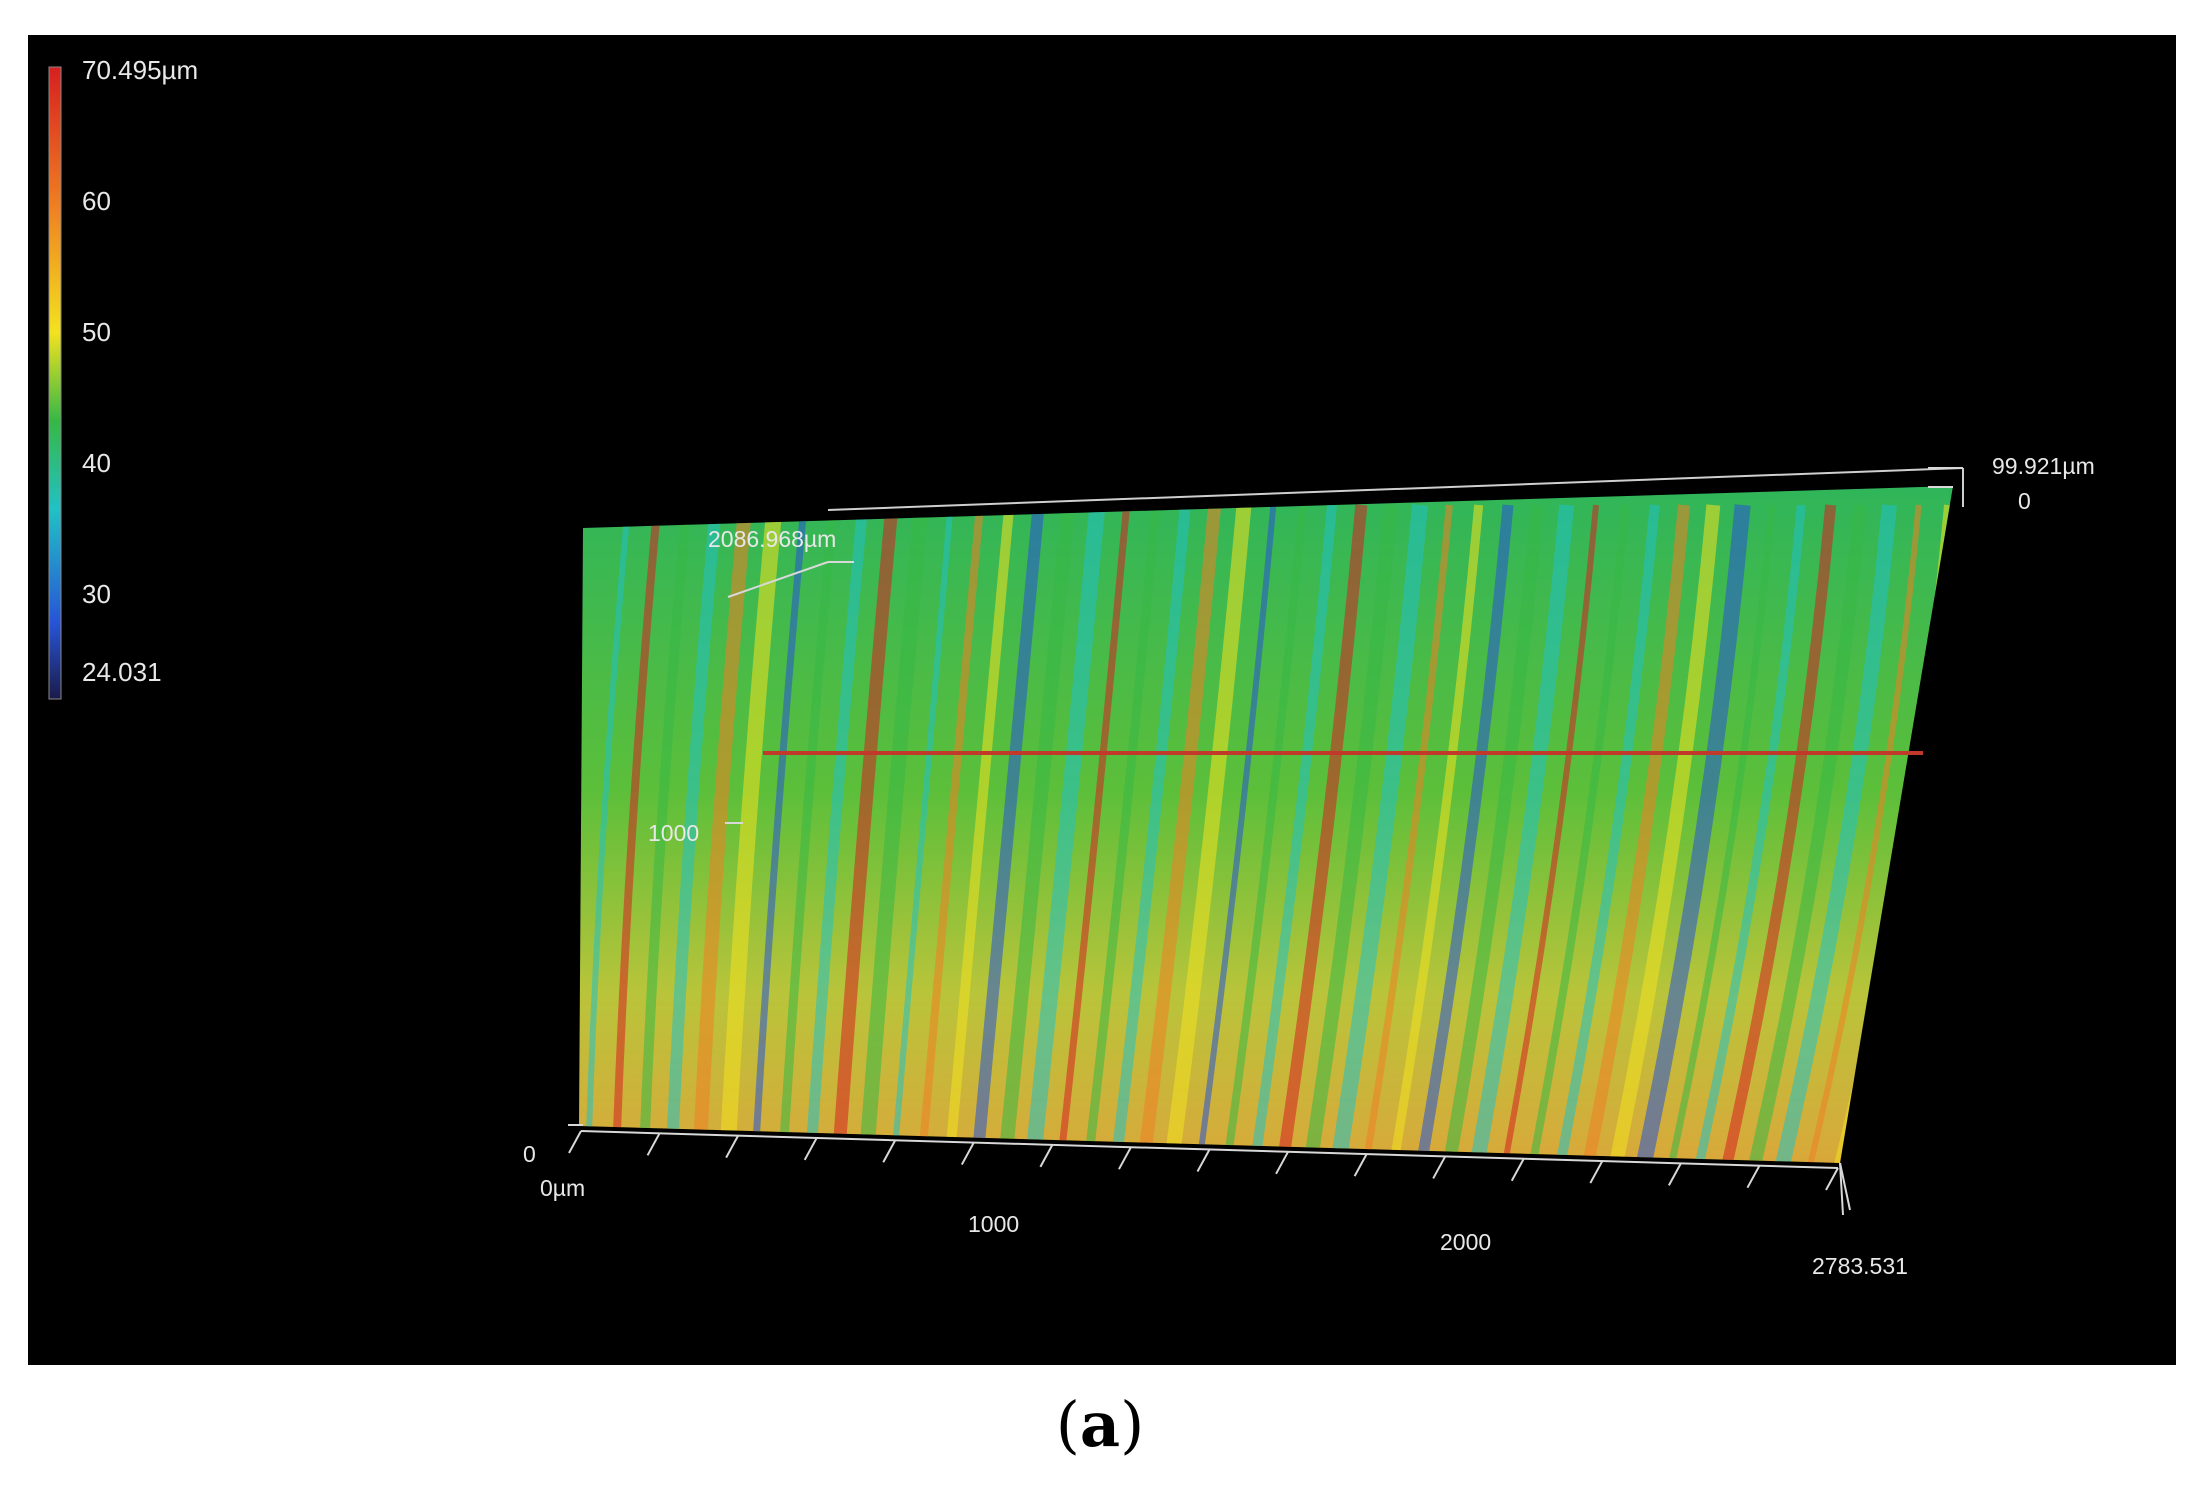  Describe the element at coordinates (529, 1154) in the screenshot. I see `y-axis-label-0: 0` at that location.